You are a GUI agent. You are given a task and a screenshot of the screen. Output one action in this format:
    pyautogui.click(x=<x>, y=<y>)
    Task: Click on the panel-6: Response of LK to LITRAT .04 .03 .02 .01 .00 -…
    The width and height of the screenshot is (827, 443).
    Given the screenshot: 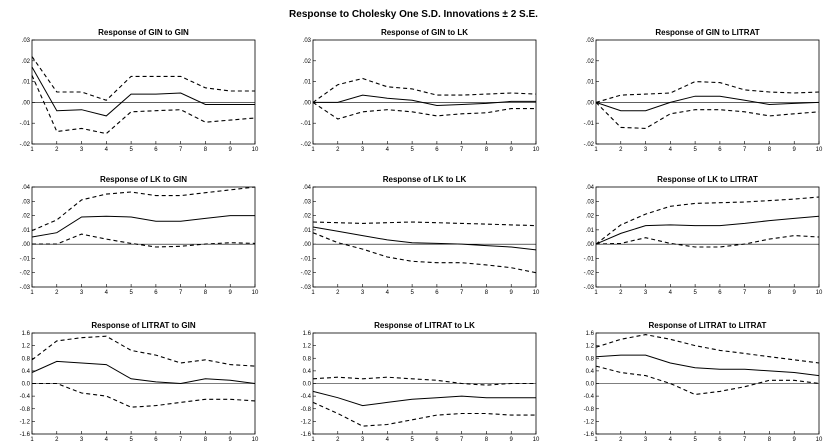 What is the action you would take?
    pyautogui.click(x=703, y=235)
    